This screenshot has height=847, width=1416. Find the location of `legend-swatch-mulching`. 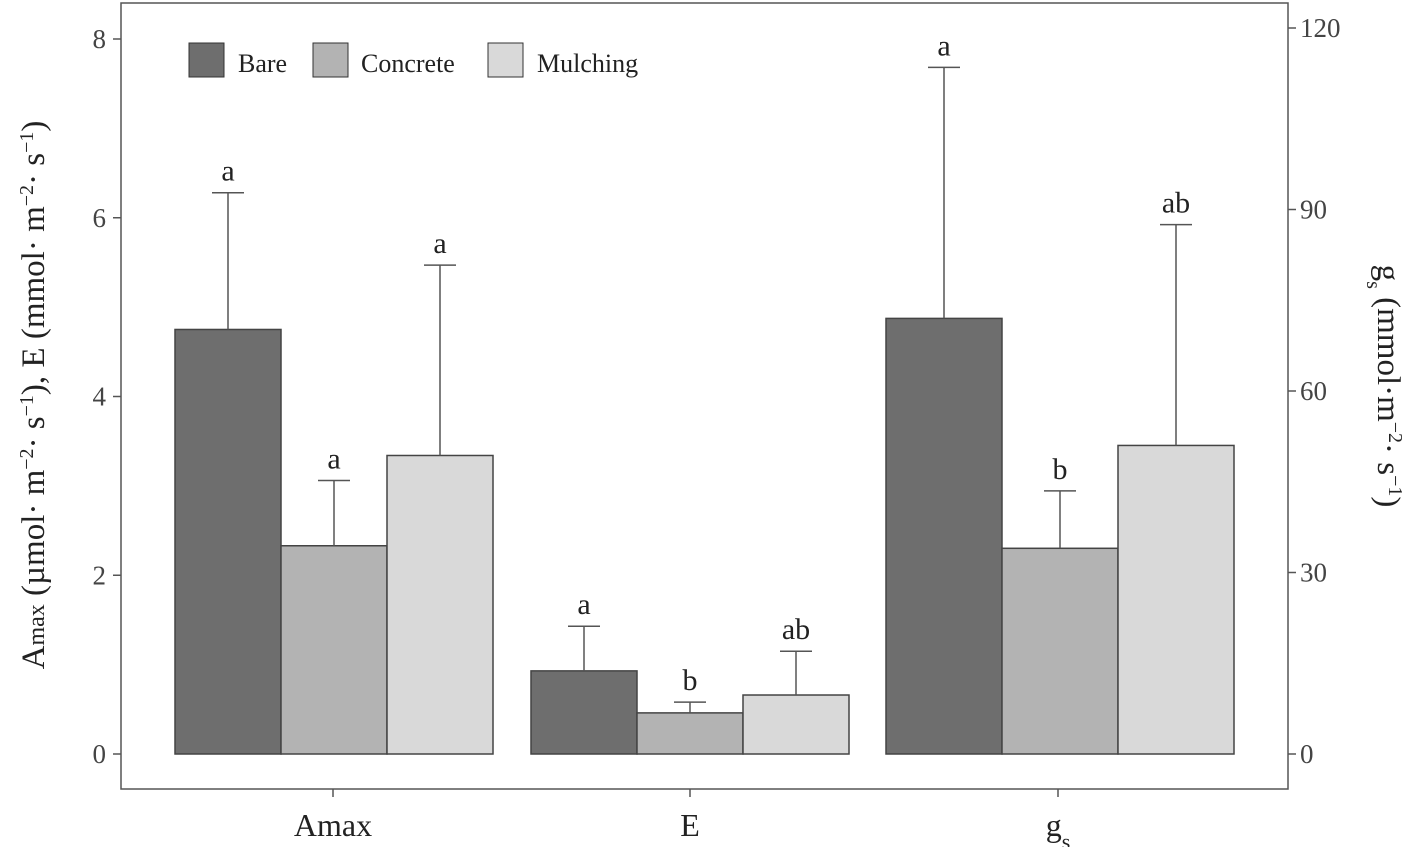

legend-swatch-mulching is located at coordinates (505, 60).